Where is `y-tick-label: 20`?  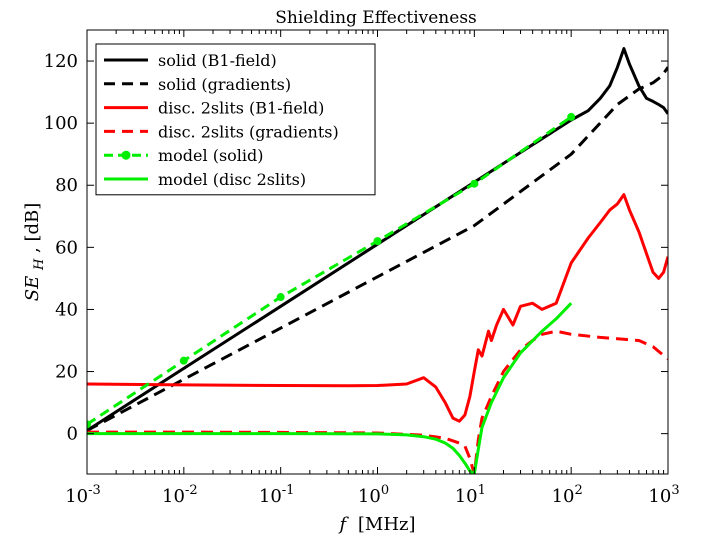
y-tick-label: 20 is located at coordinates (66, 372).